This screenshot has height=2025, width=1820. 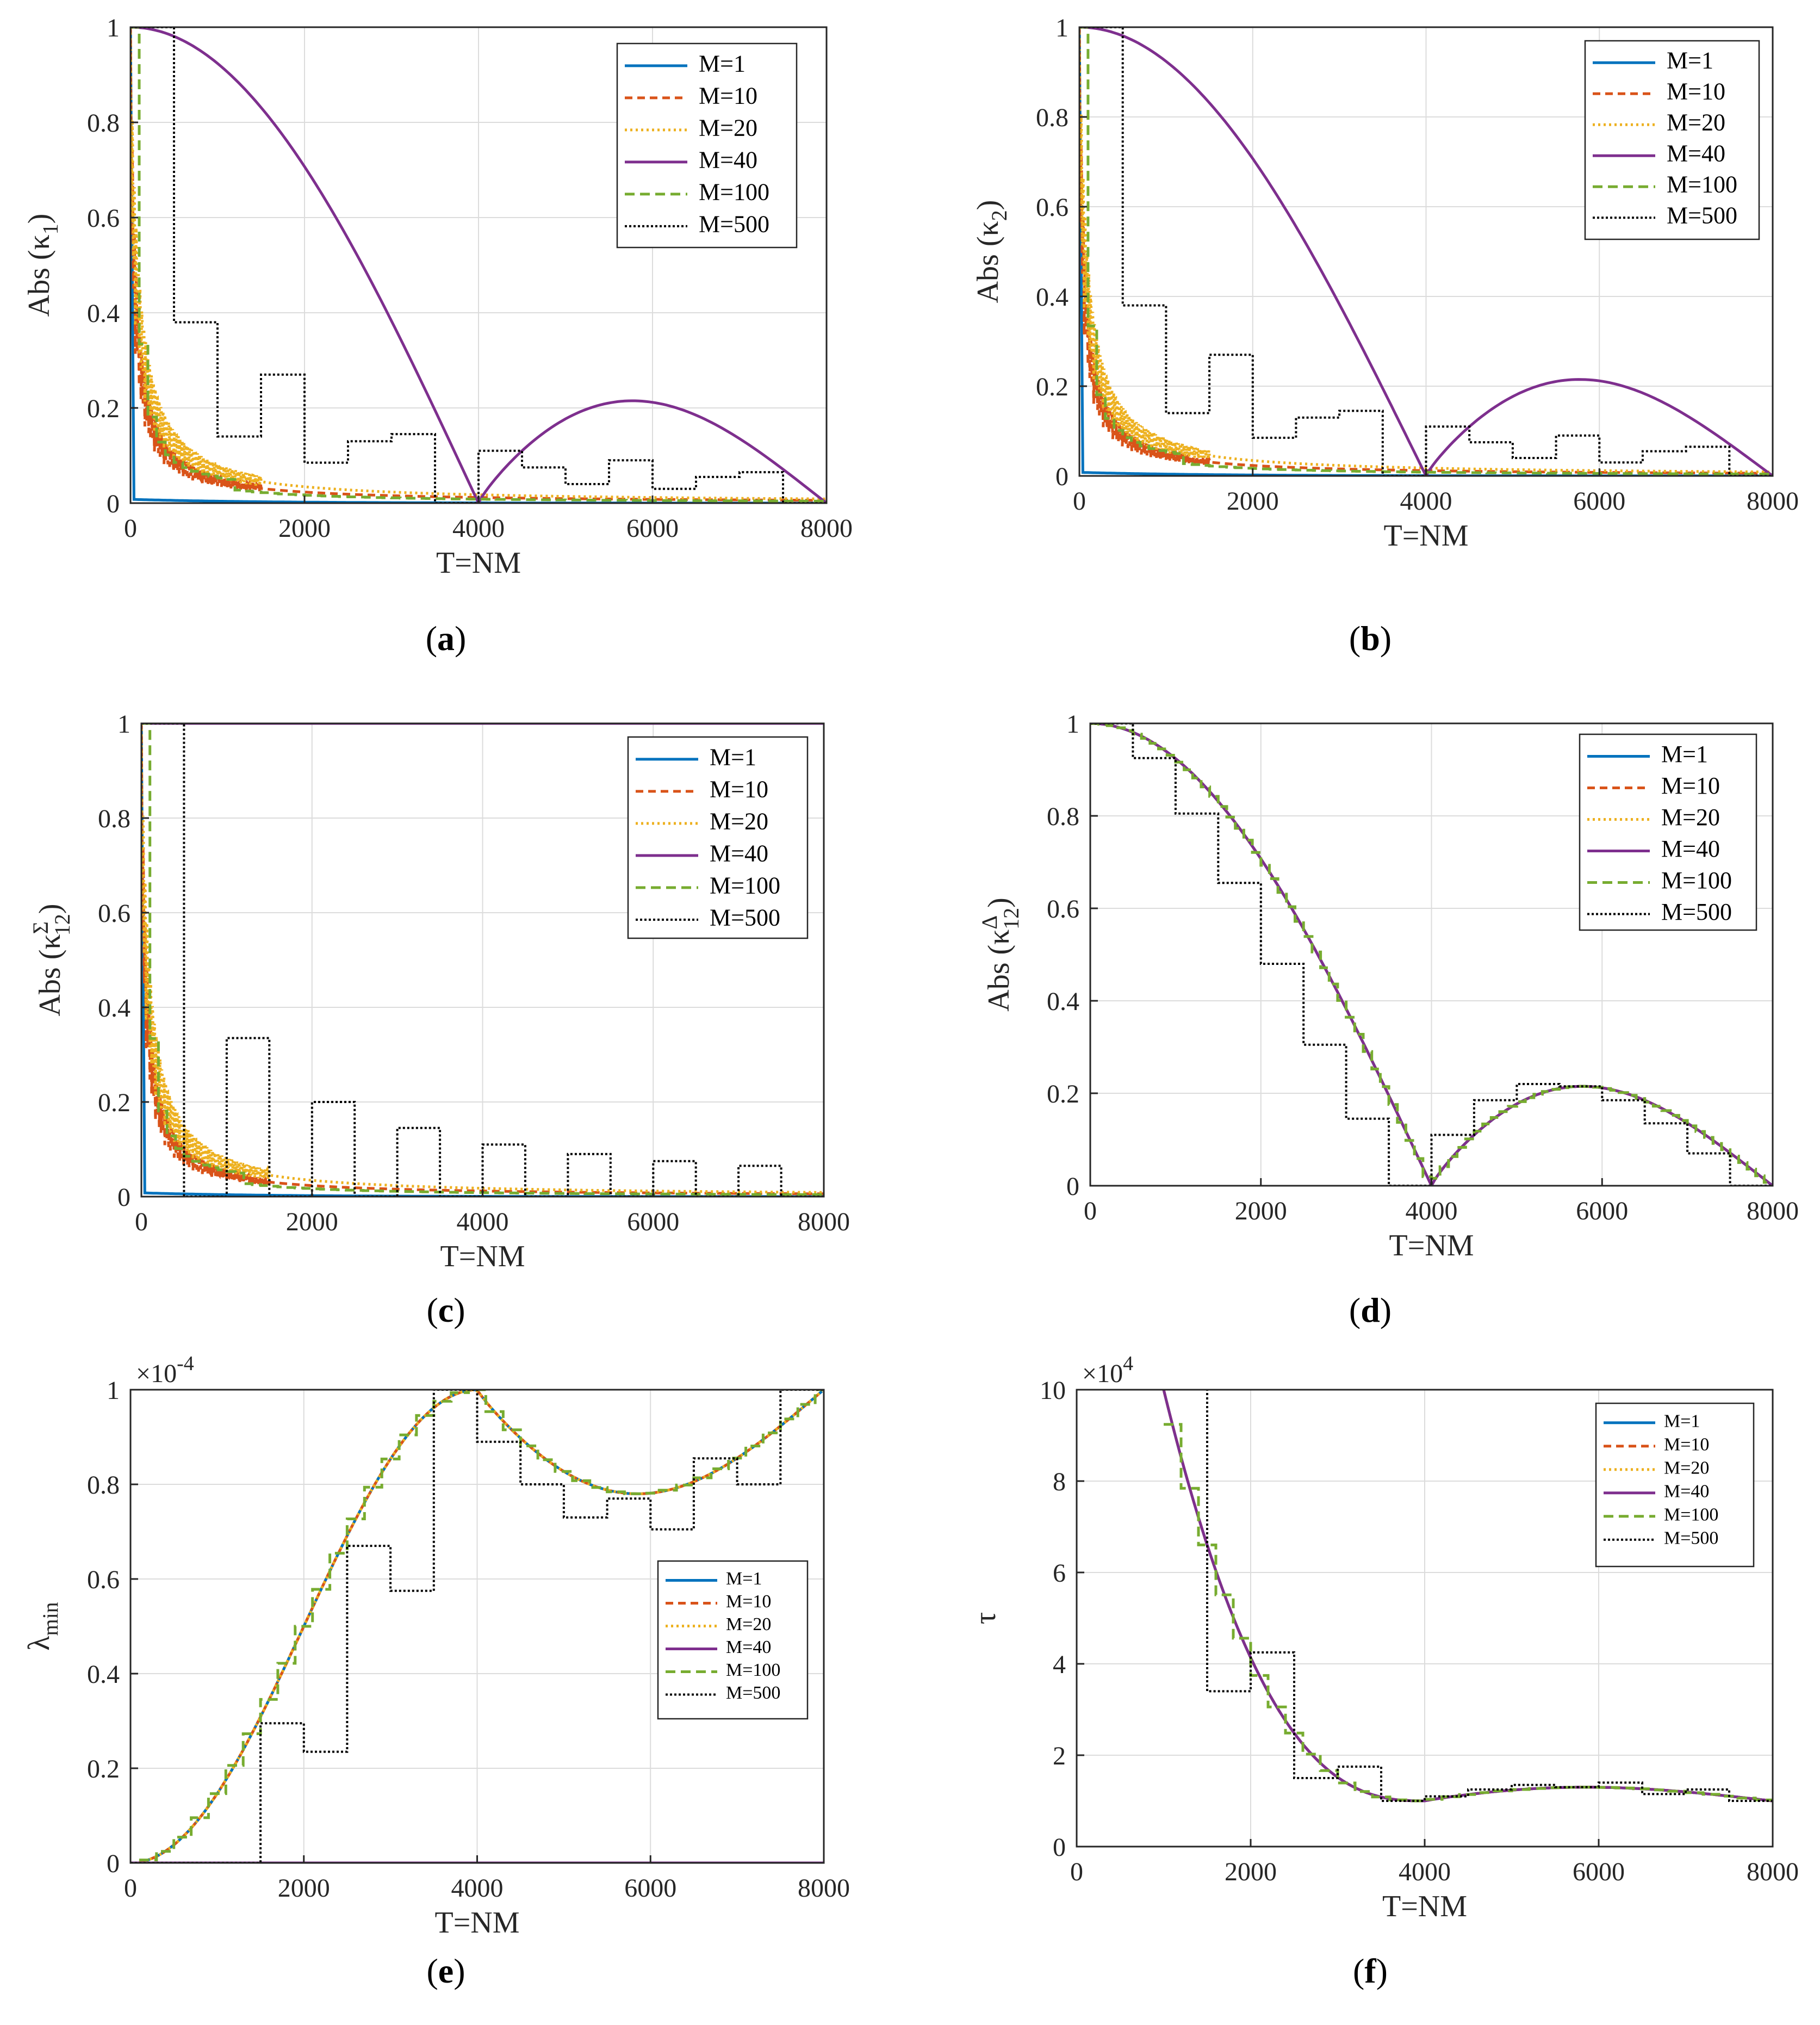 What do you see at coordinates (42, 265) in the screenshot?
I see `y-axis-label: Abs (κ1)` at bounding box center [42, 265].